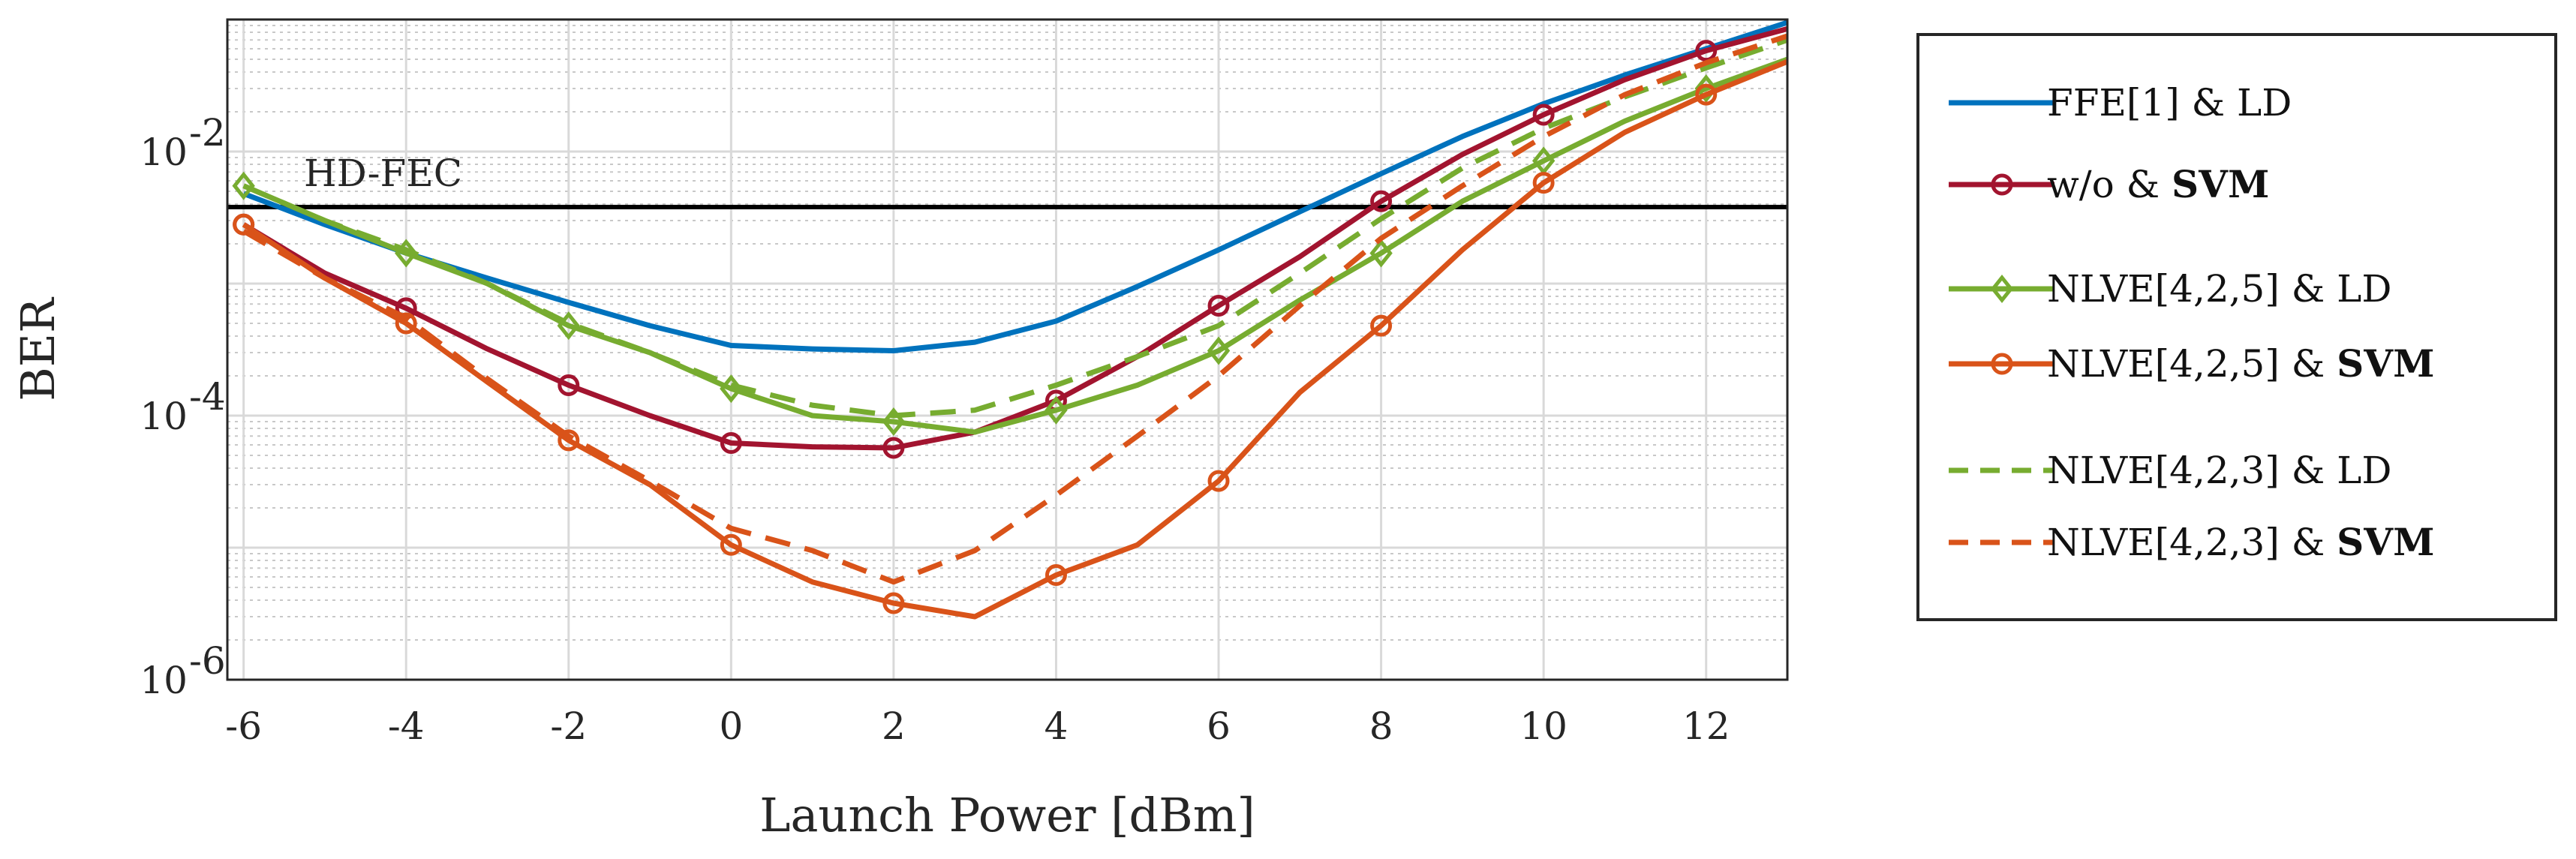  Describe the element at coordinates (894, 726) in the screenshot. I see `x-tick-label: 2` at that location.